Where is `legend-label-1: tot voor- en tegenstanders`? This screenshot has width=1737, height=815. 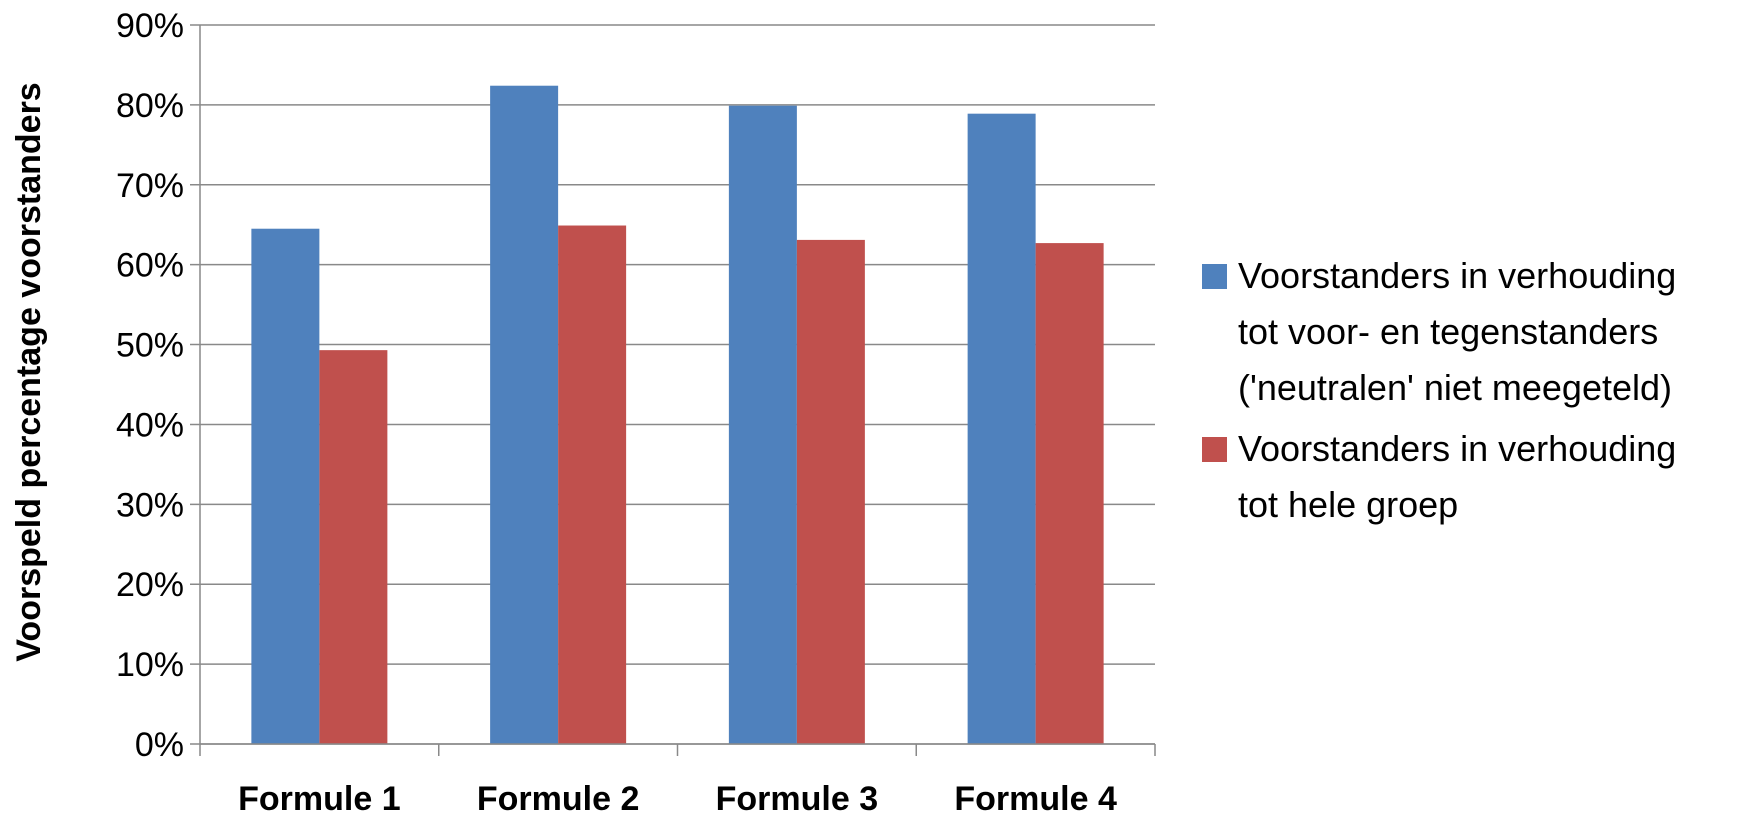 legend-label-1: tot voor- en tegenstanders is located at coordinates (1448, 331).